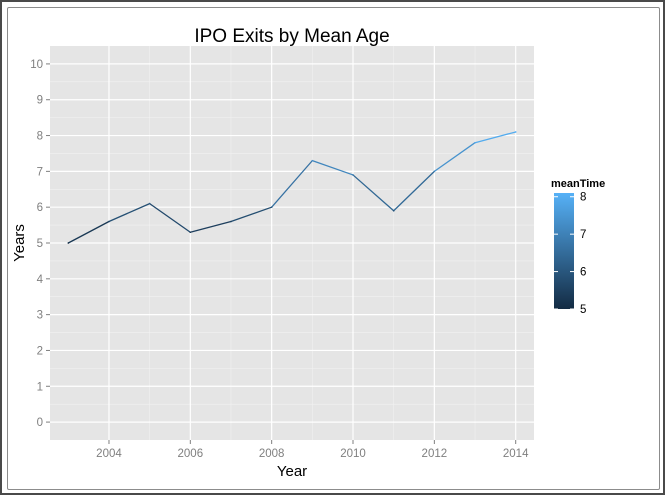  I want to click on legend-tick-label: 5, so click(583, 310).